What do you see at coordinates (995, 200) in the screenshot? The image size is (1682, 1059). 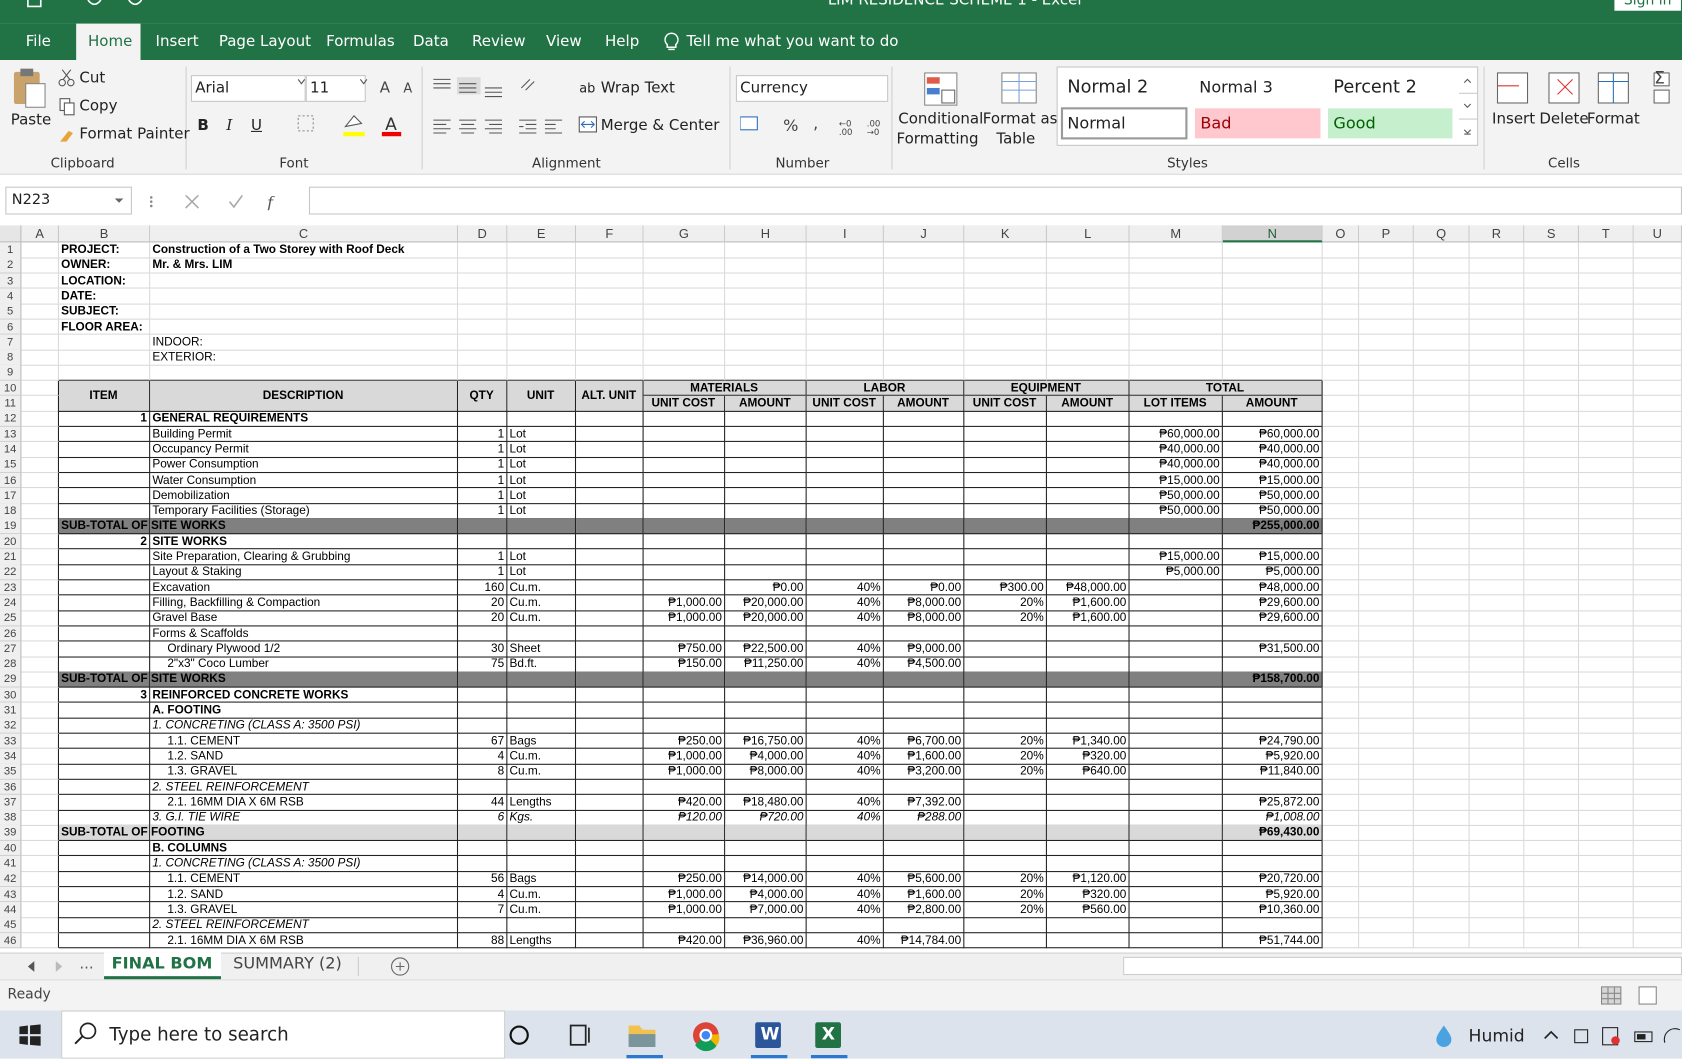 I see `formula-input` at bounding box center [995, 200].